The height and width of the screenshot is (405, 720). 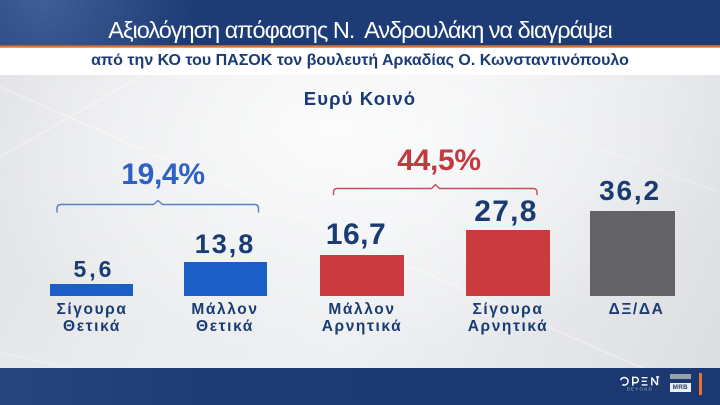 I want to click on svg-text: BEYOND, so click(x=640, y=388).